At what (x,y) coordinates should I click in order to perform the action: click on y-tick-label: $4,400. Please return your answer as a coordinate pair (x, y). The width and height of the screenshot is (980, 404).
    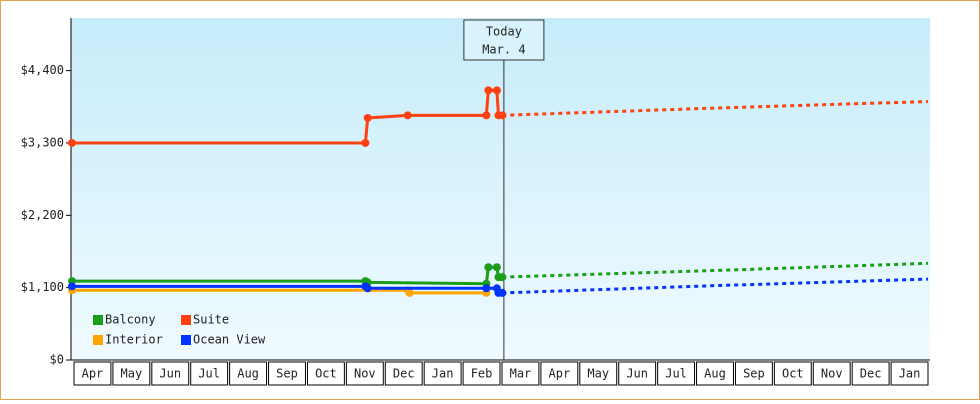
    Looking at the image, I should click on (42, 70).